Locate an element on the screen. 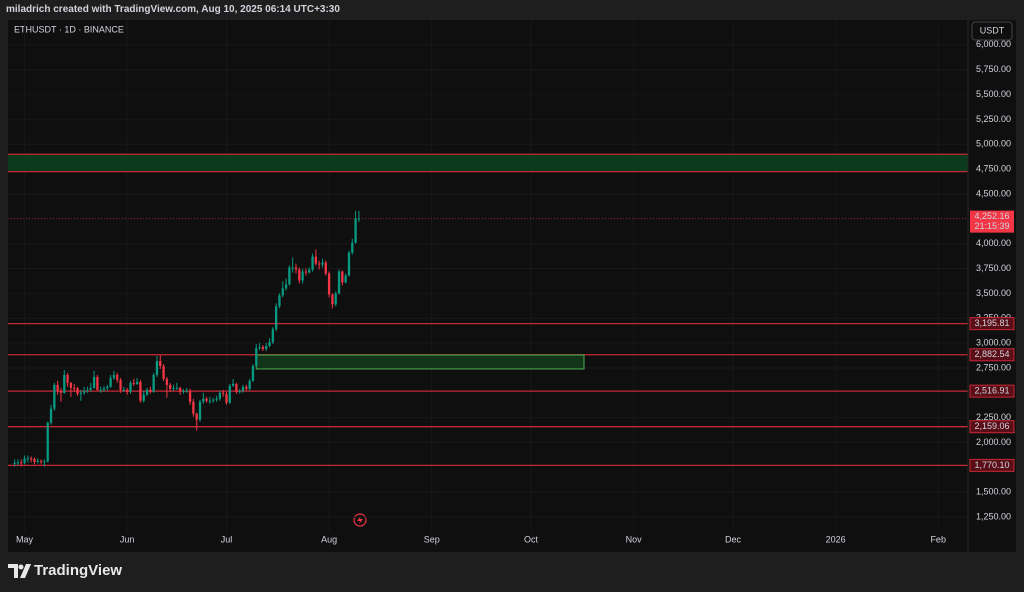 The height and width of the screenshot is (592, 1024). level-label: 3,195.81 is located at coordinates (991, 323).